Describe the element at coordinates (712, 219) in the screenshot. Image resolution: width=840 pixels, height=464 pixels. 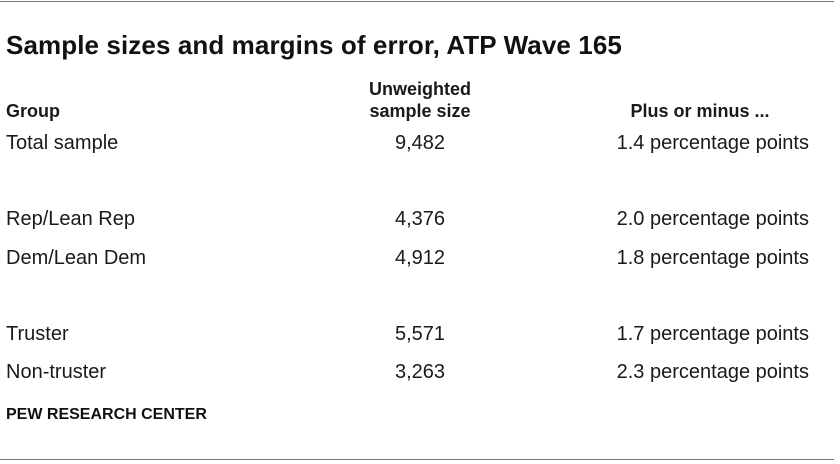
I see `row-moe-cell: 2.0 percentage points` at that location.